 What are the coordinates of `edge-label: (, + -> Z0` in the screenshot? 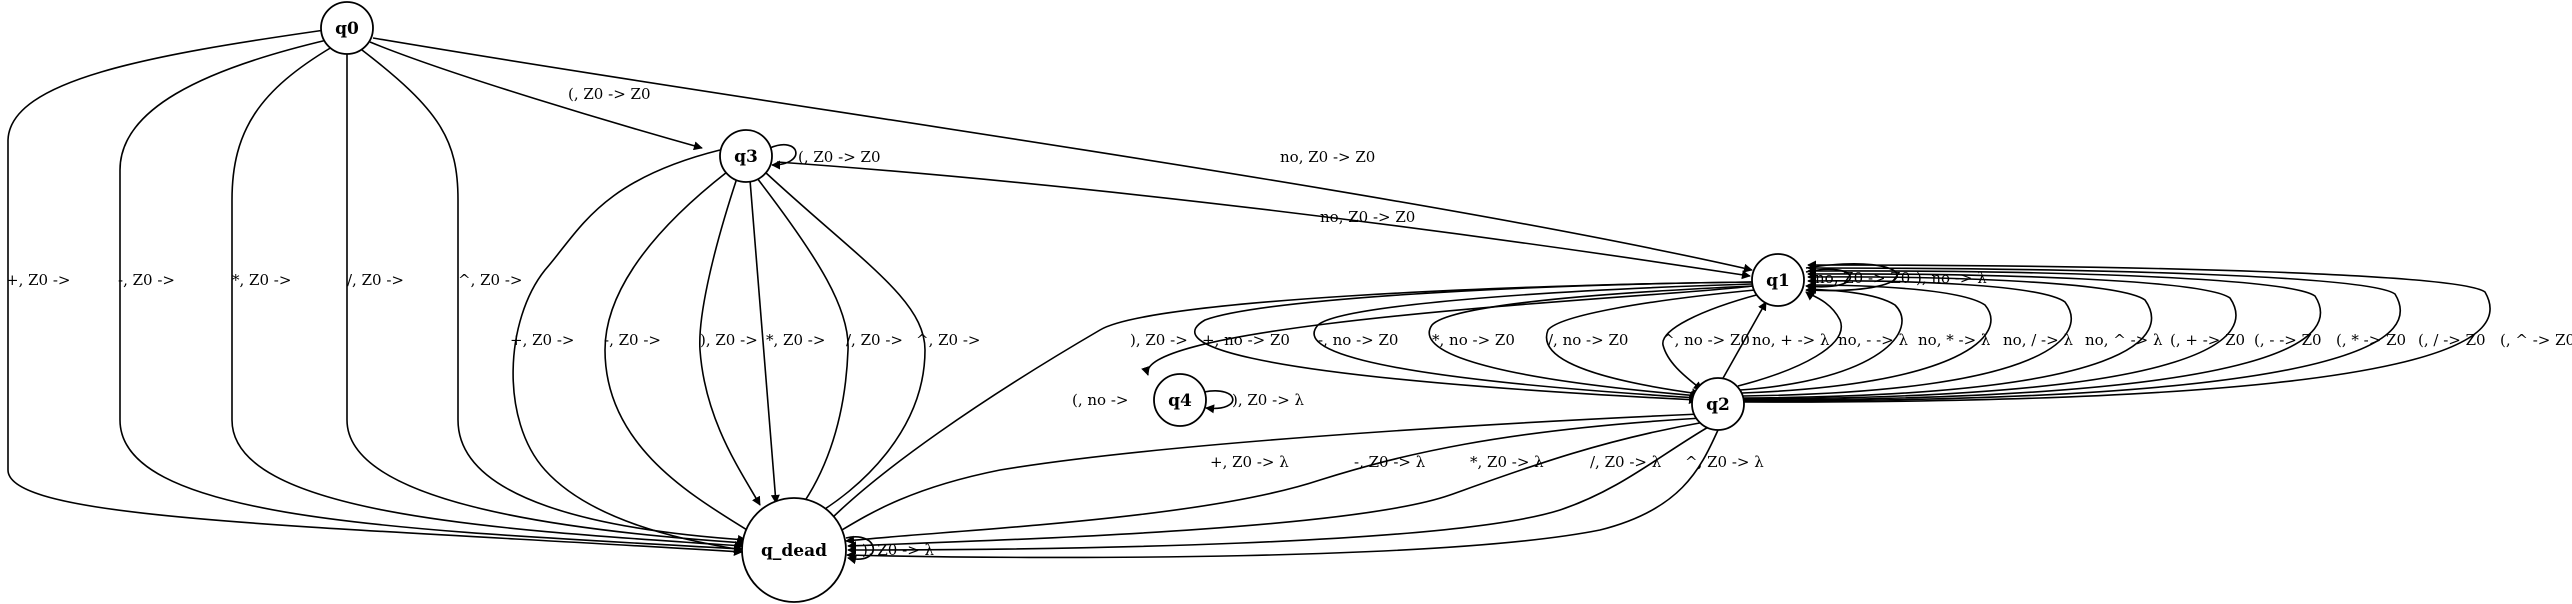 It's located at (2207, 340).